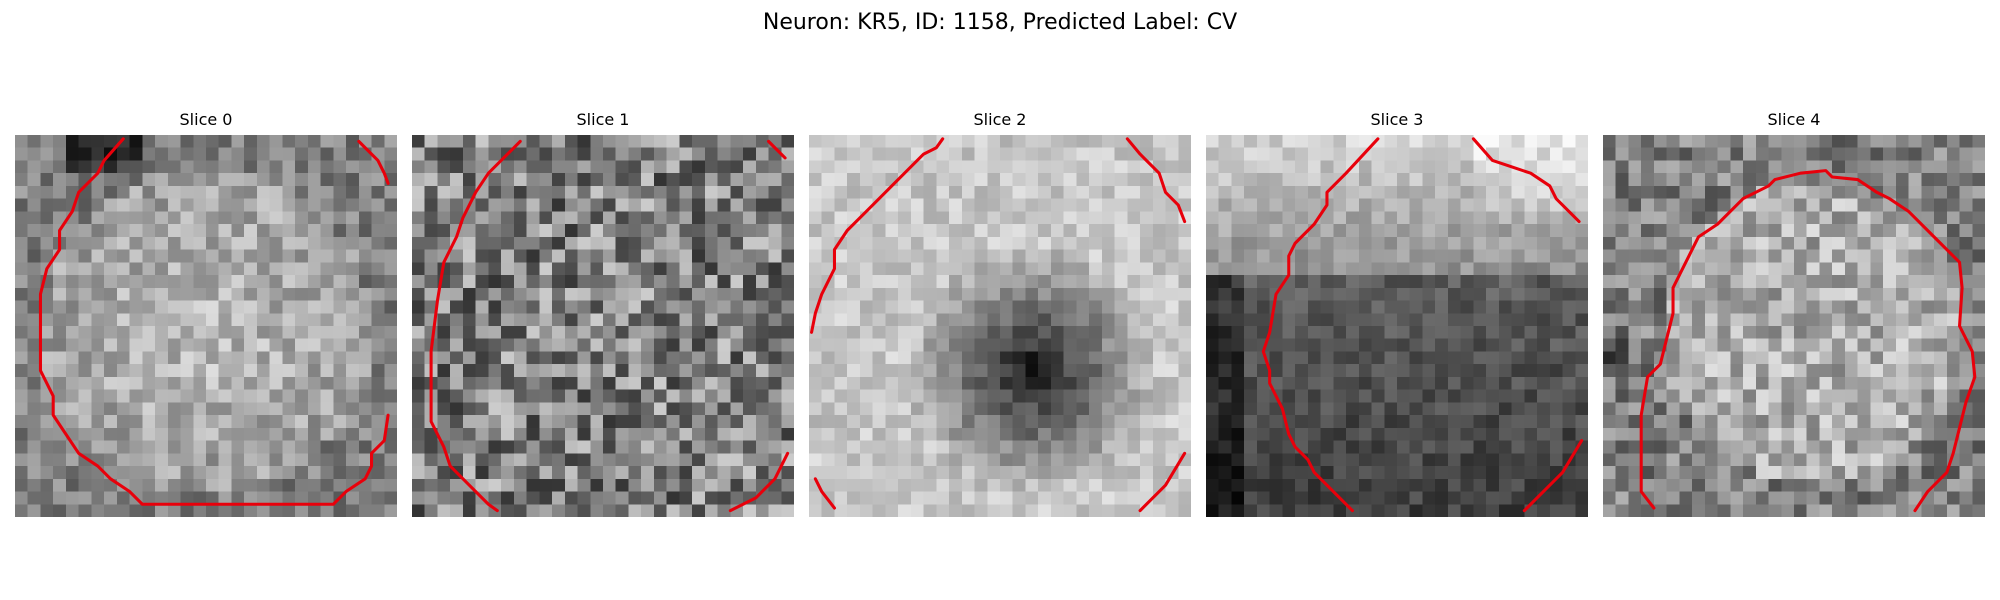 Image resolution: width=2000 pixels, height=600 pixels. What do you see at coordinates (1397, 119) in the screenshot?
I see `slice-title: Slice 3` at bounding box center [1397, 119].